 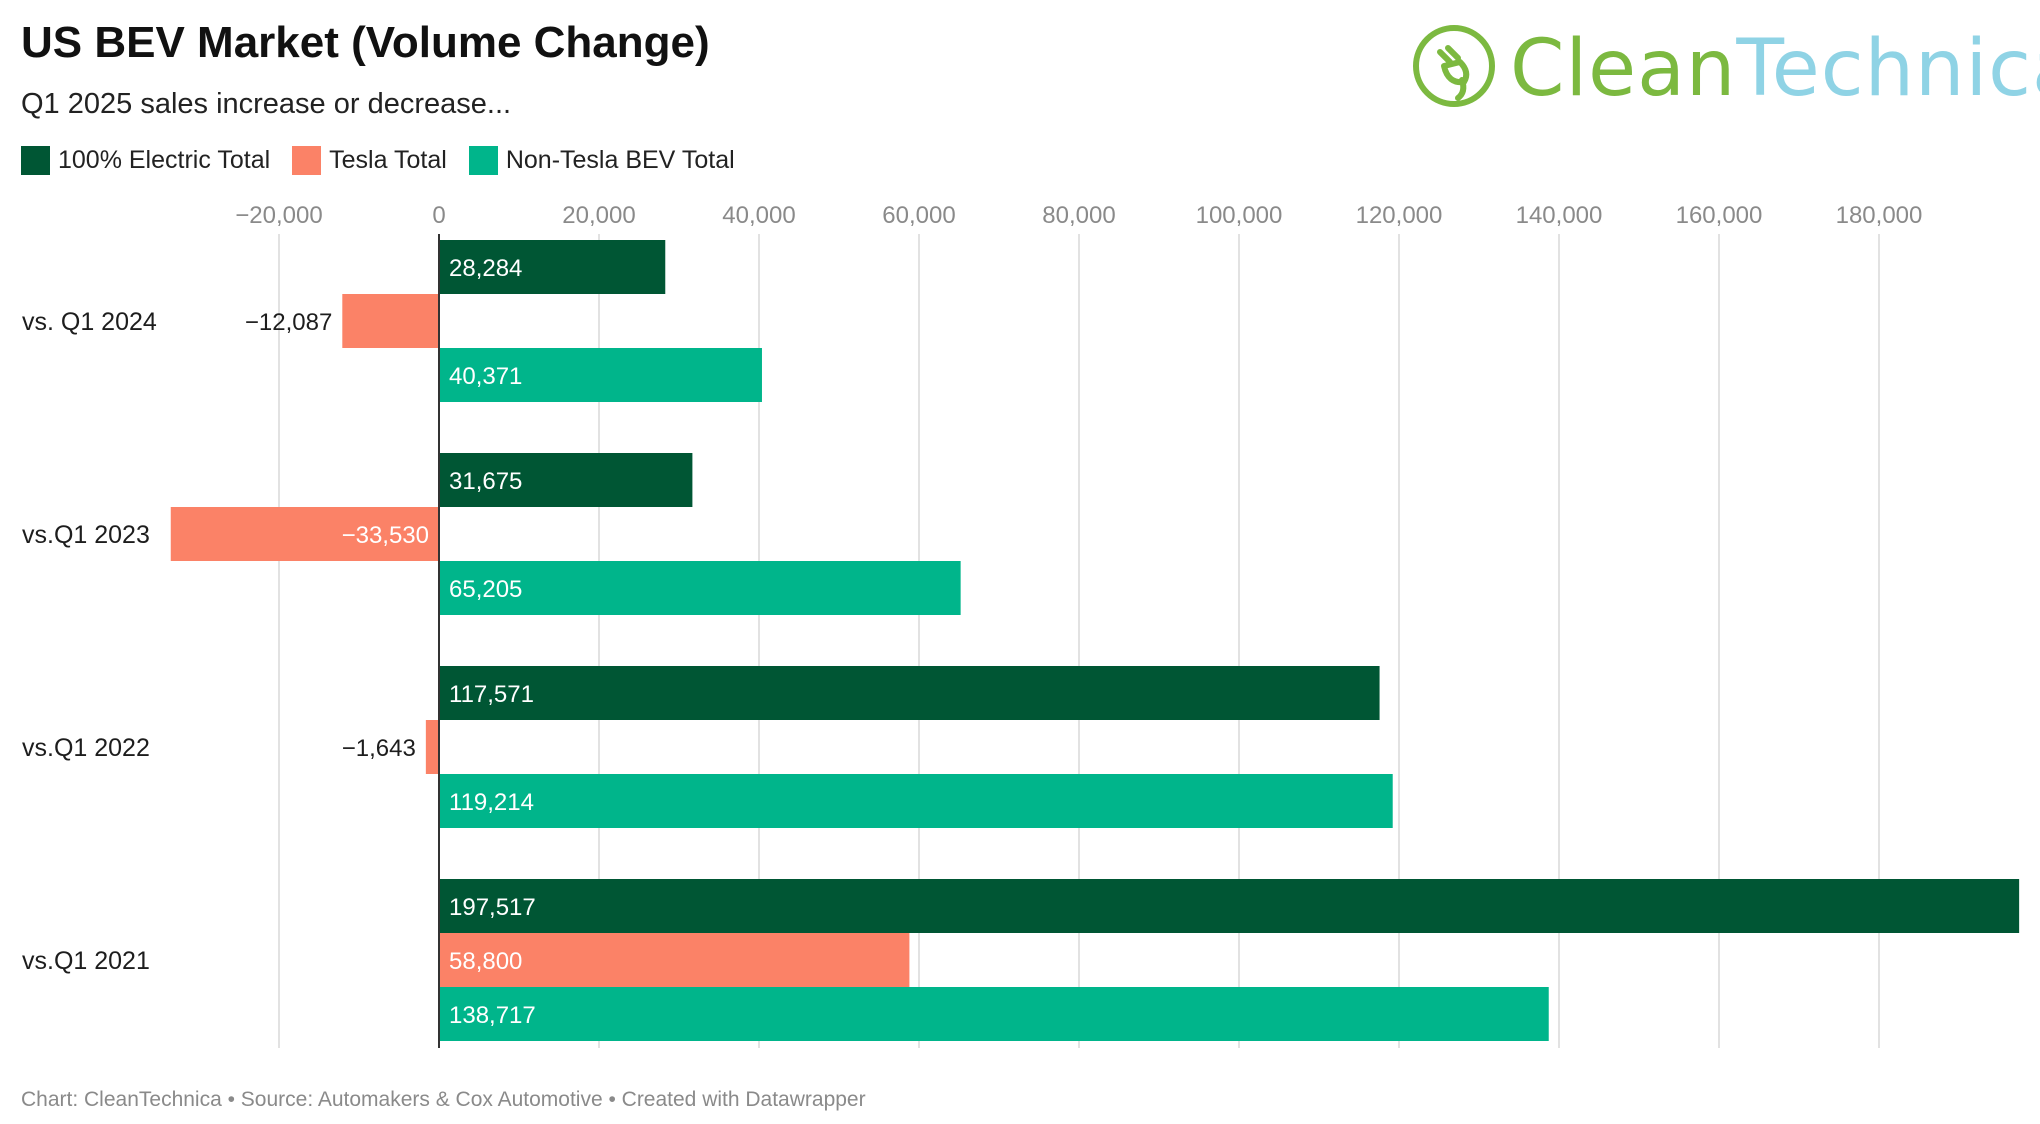 I want to click on x-tick-label: 160,000, so click(x=1719, y=215).